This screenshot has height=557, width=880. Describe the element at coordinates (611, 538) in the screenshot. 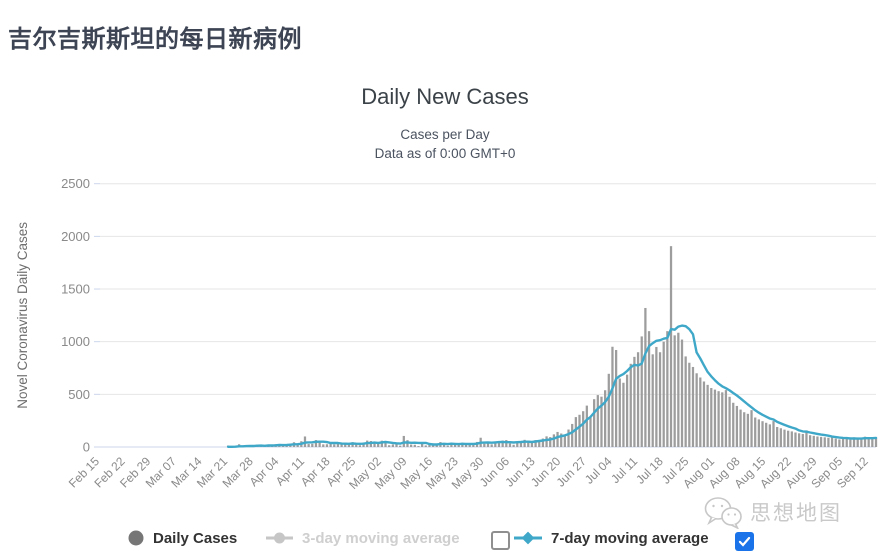

I see `legend-item-7day-moving-average: 7-day moving average` at that location.